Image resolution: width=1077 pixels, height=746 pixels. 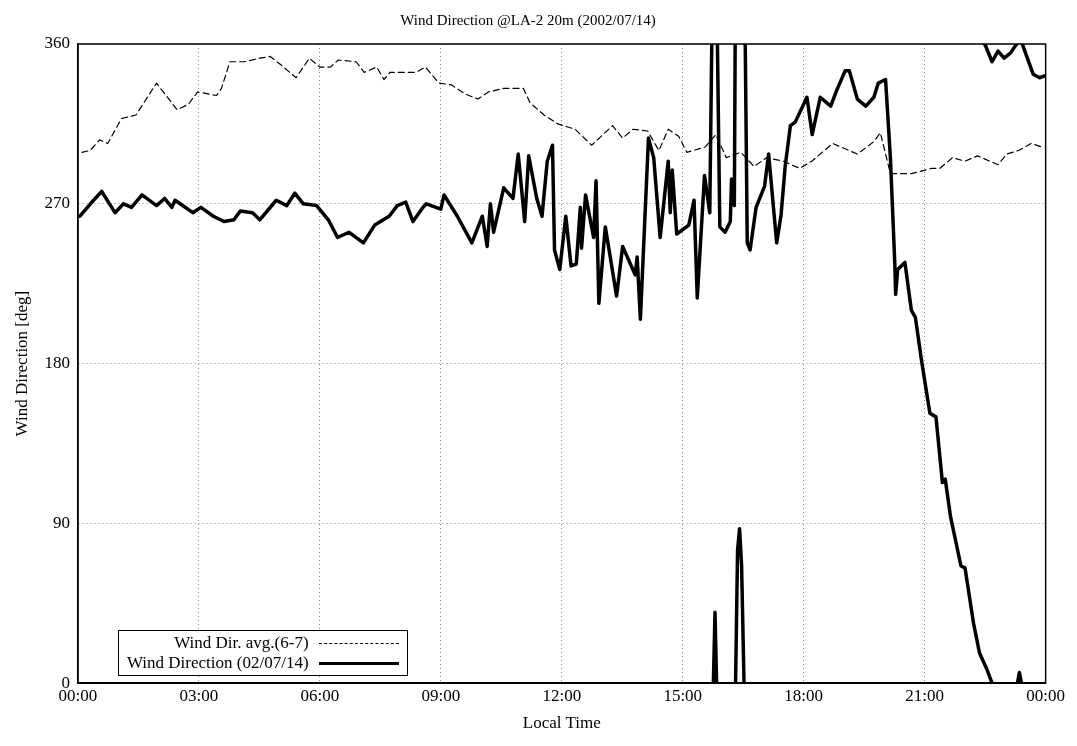 What do you see at coordinates (528, 20) in the screenshot?
I see `chart-title: Wind Direction @LA-2 20m (2002/07/14)` at bounding box center [528, 20].